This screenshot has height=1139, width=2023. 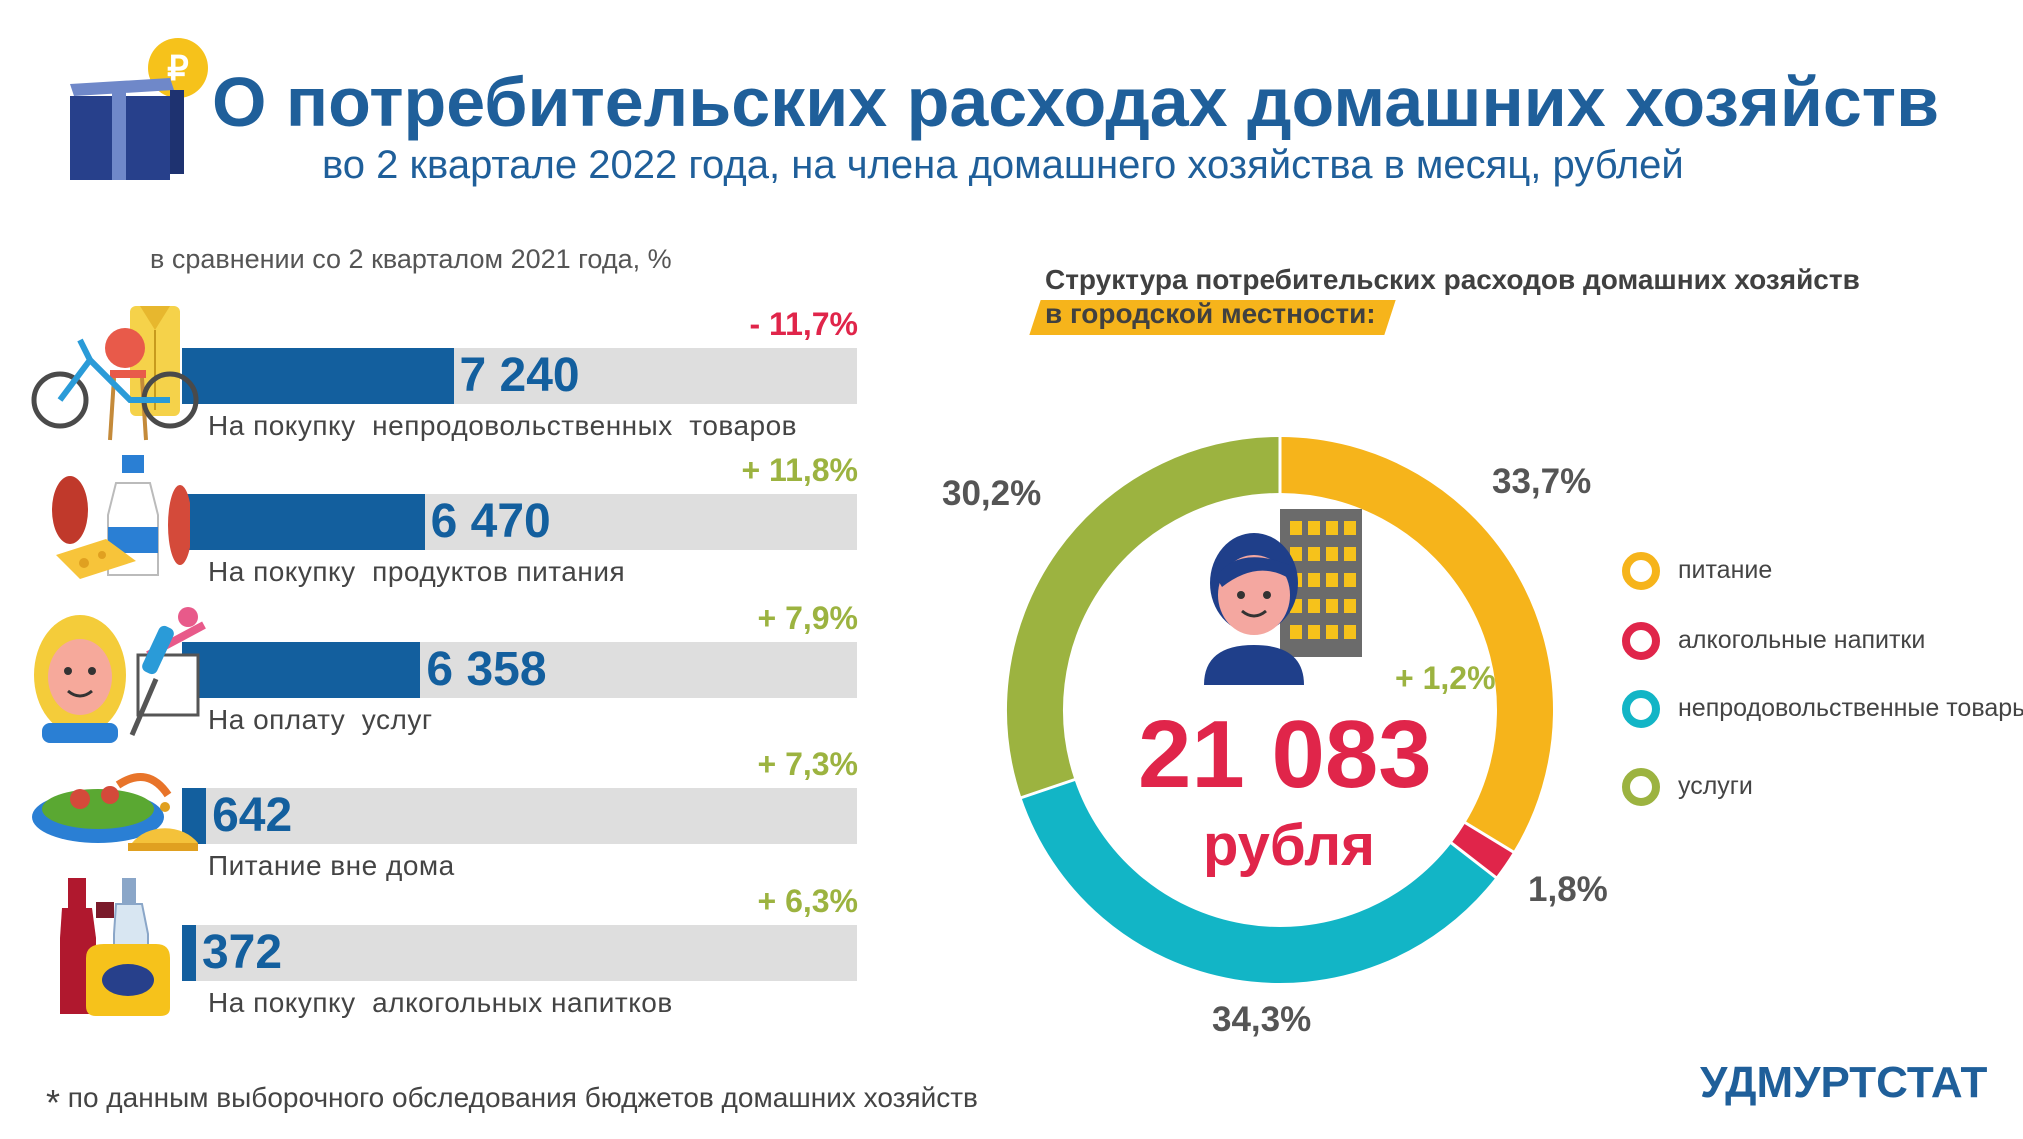 I want to click on total-change: + 1,2%, so click(x=1445, y=678).